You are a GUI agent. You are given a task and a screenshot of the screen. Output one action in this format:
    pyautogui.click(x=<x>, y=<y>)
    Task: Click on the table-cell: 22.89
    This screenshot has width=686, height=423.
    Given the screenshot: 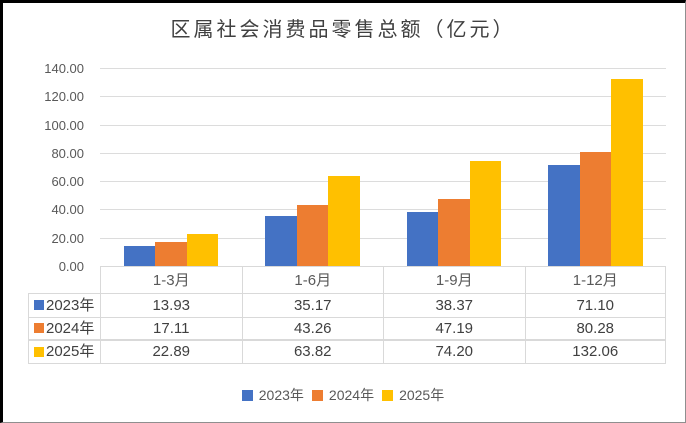 What is the action you would take?
    pyautogui.click(x=171, y=352)
    